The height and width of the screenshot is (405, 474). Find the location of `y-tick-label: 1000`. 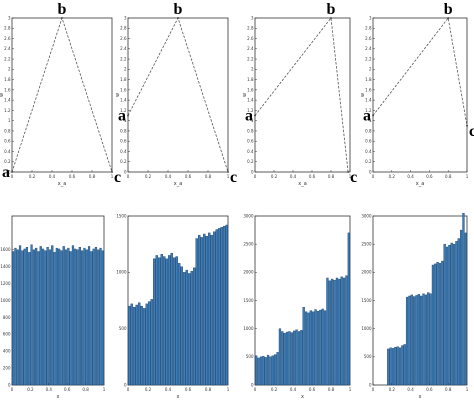

y-tick-label: 1000 is located at coordinates (248, 328).